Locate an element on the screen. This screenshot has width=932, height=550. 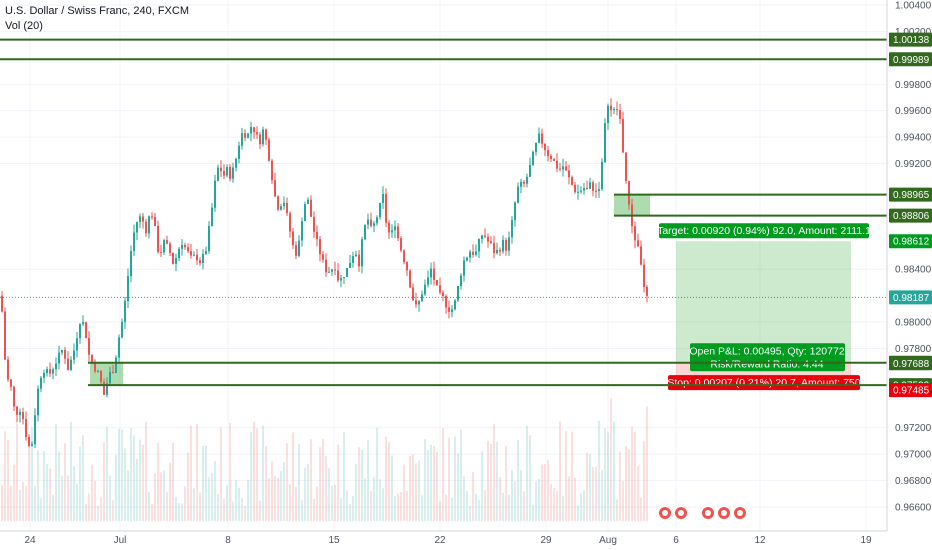
price-tick-label: 0.99800 is located at coordinates (913, 85).